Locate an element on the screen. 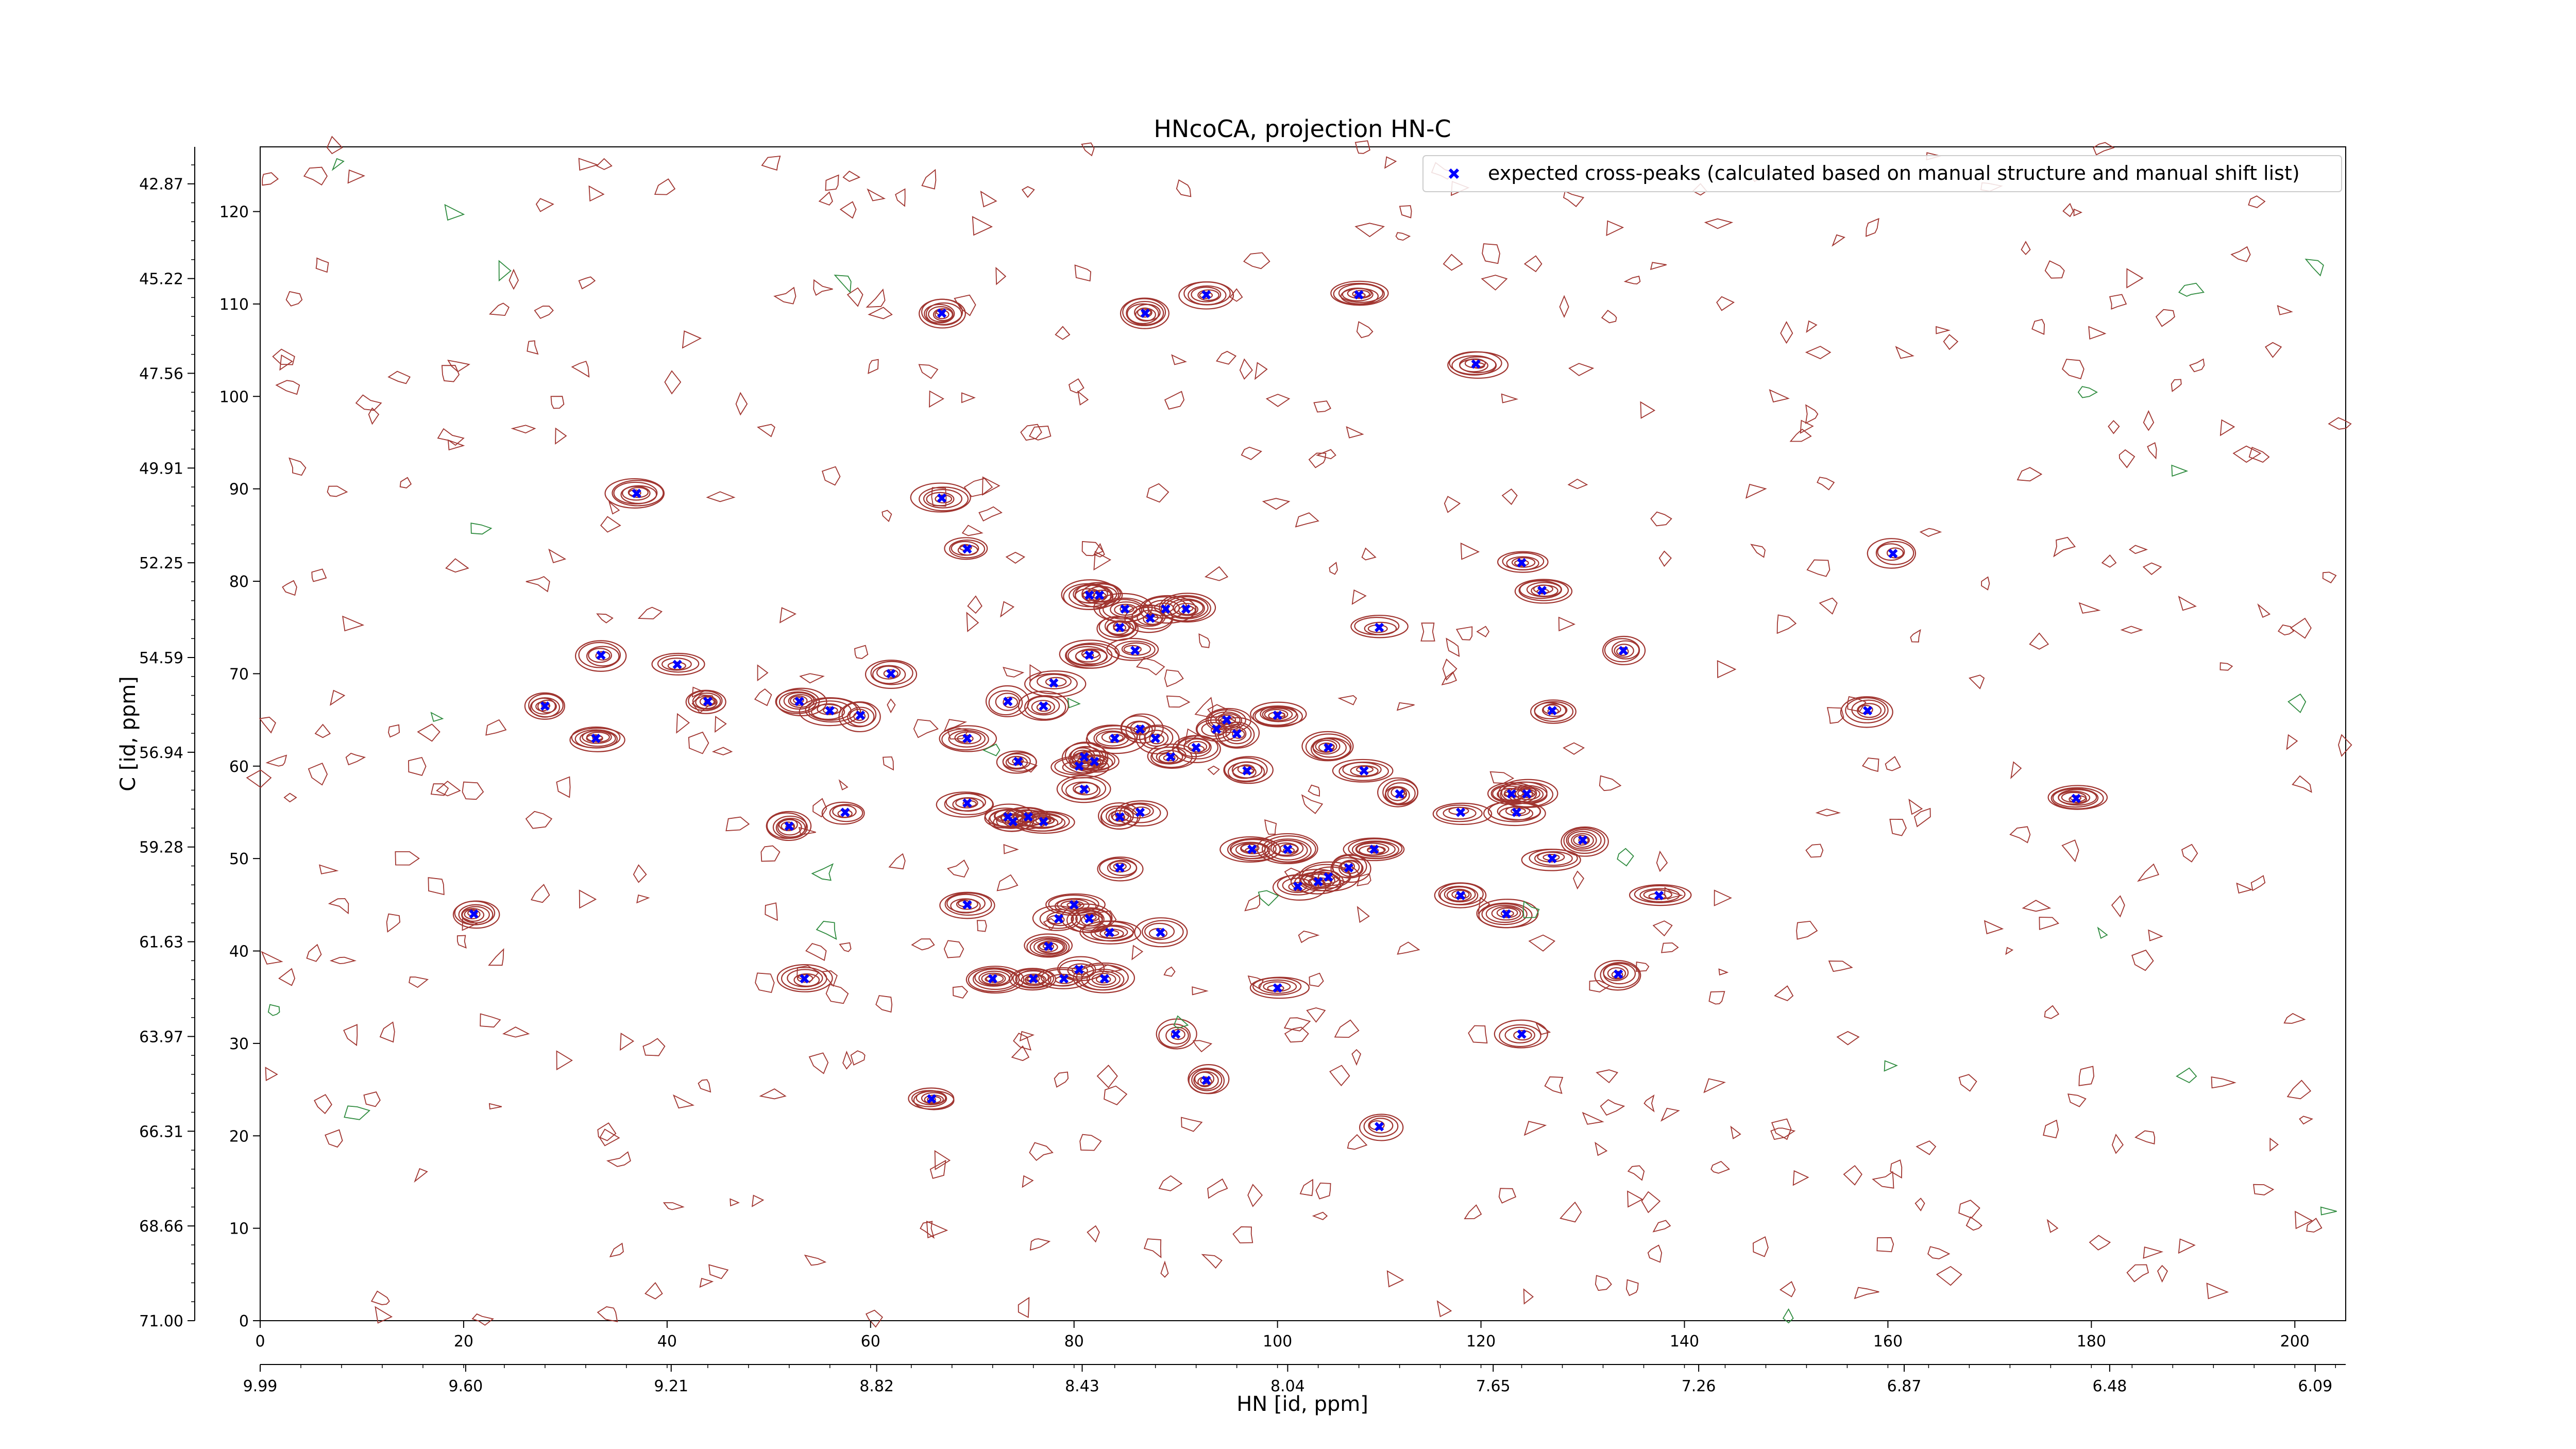 This screenshot has height=1449, width=2576. y-ppm-tick-label: 42.87 is located at coordinates (161, 185).